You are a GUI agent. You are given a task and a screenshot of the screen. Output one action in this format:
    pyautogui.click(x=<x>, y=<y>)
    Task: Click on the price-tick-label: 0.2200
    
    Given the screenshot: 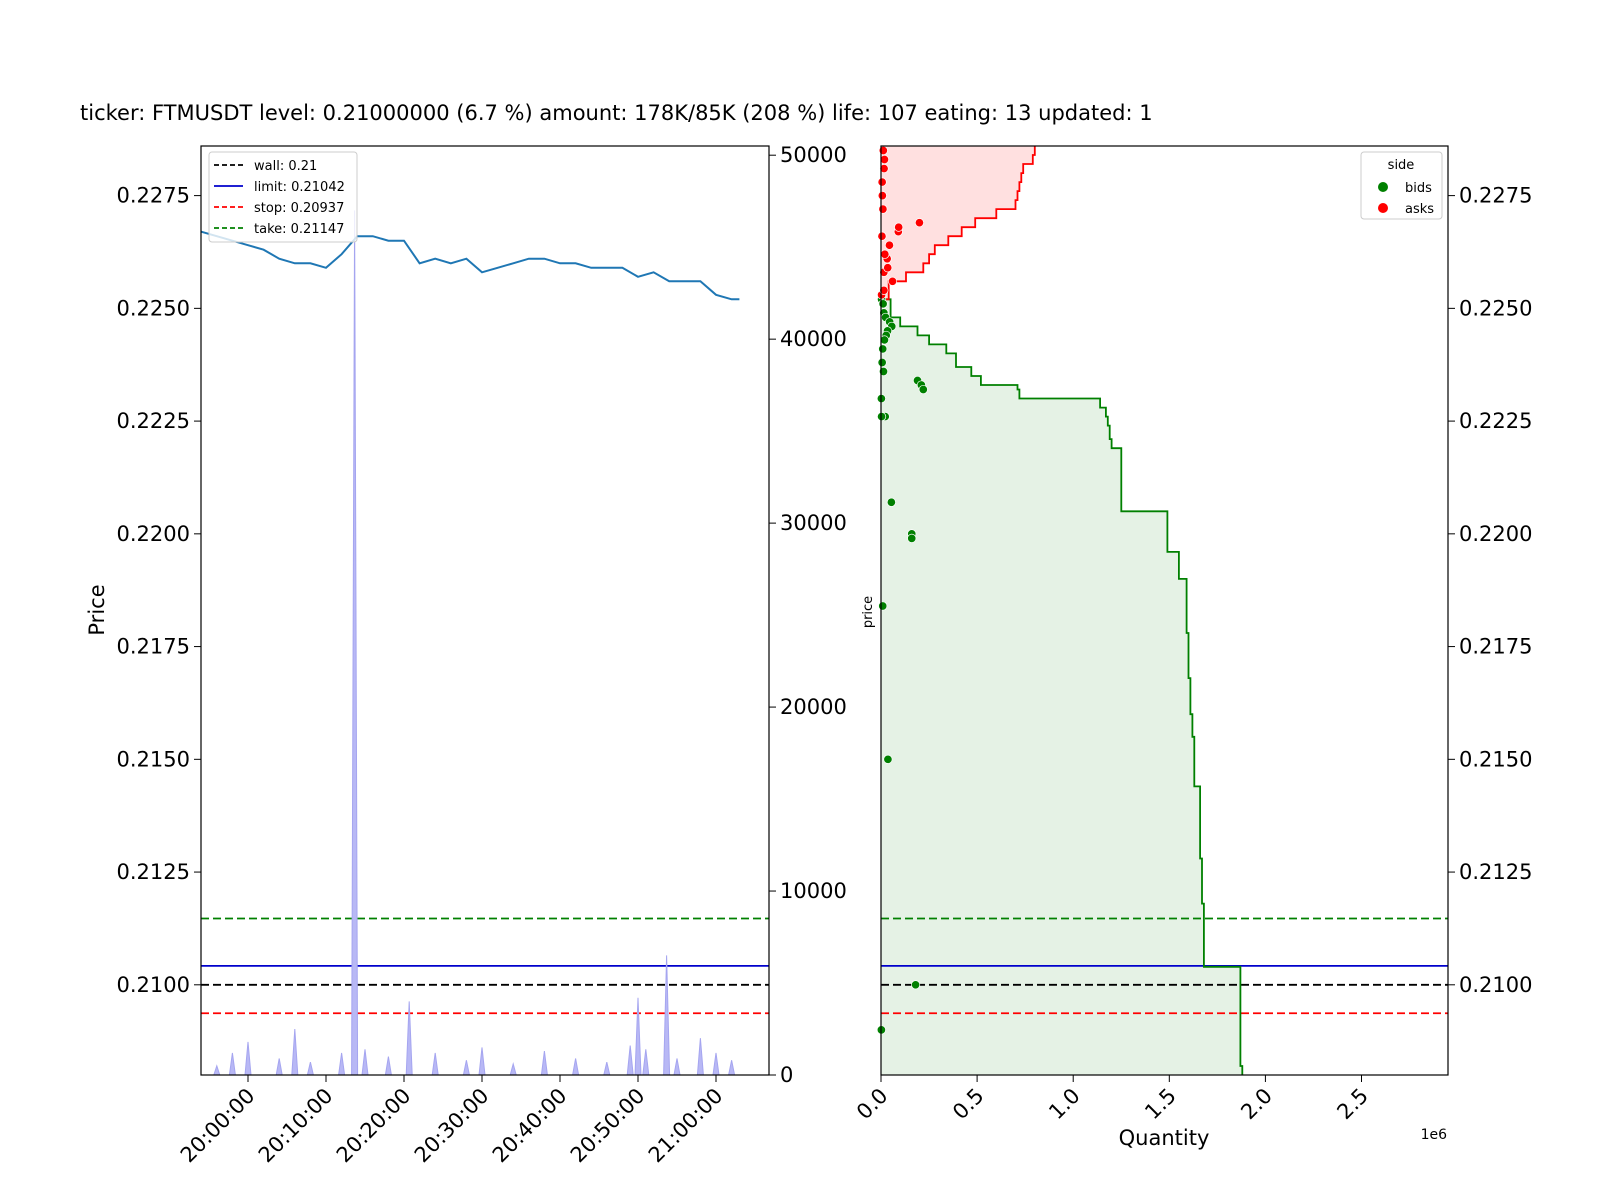 What is the action you would take?
    pyautogui.click(x=153, y=534)
    